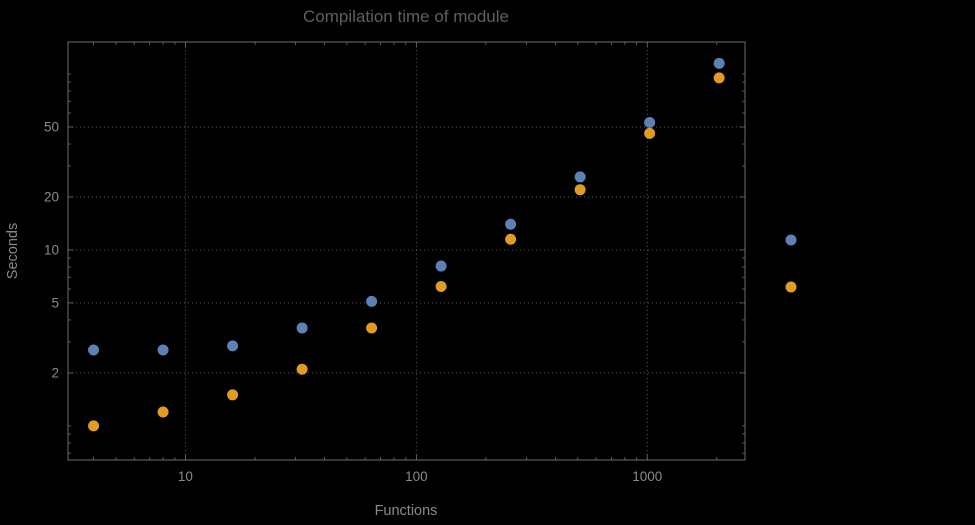 This screenshot has height=525, width=975. I want to click on chart-title: Compilation time of module, so click(406, 16).